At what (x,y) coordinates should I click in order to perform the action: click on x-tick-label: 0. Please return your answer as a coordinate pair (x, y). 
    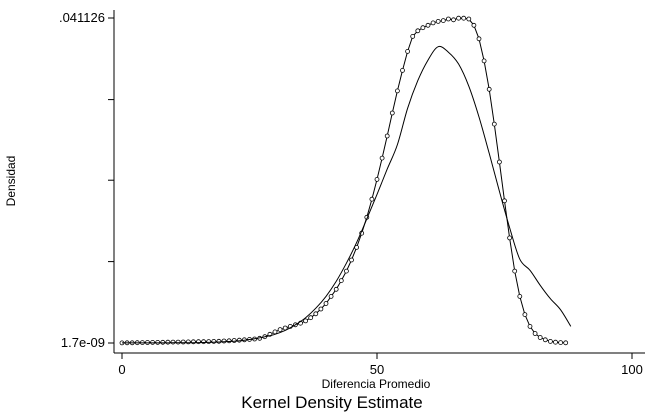
    Looking at the image, I should click on (121, 369).